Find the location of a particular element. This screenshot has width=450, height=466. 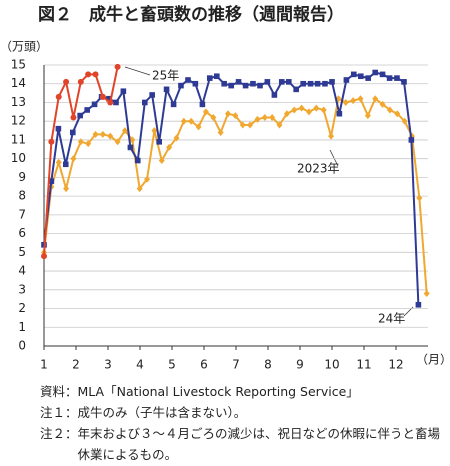

y-tick-label: 3 is located at coordinates (22, 289).